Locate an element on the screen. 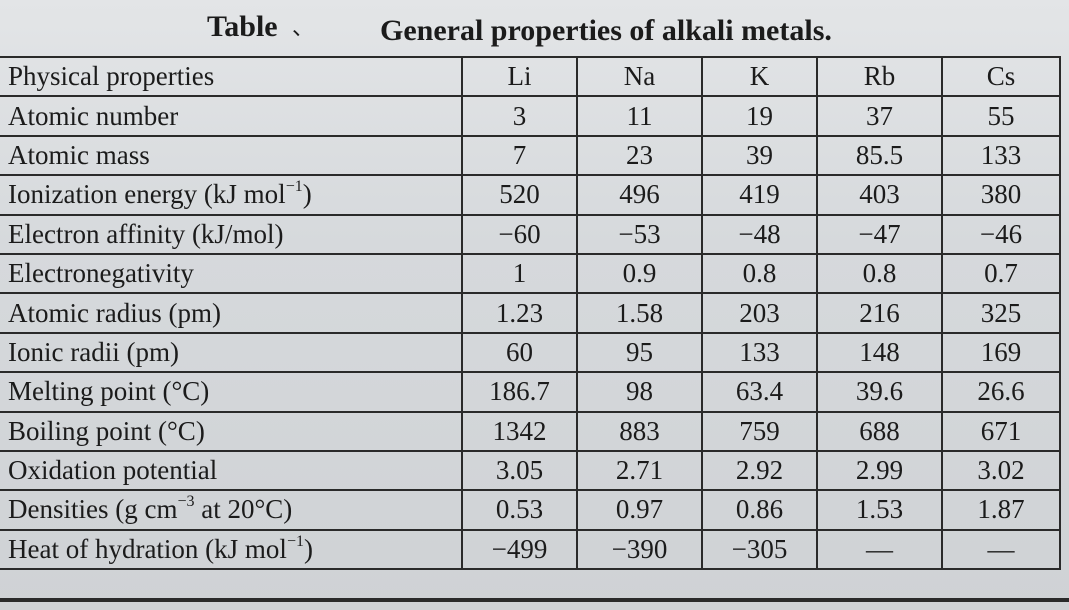  table-cell: −390 is located at coordinates (639, 549).